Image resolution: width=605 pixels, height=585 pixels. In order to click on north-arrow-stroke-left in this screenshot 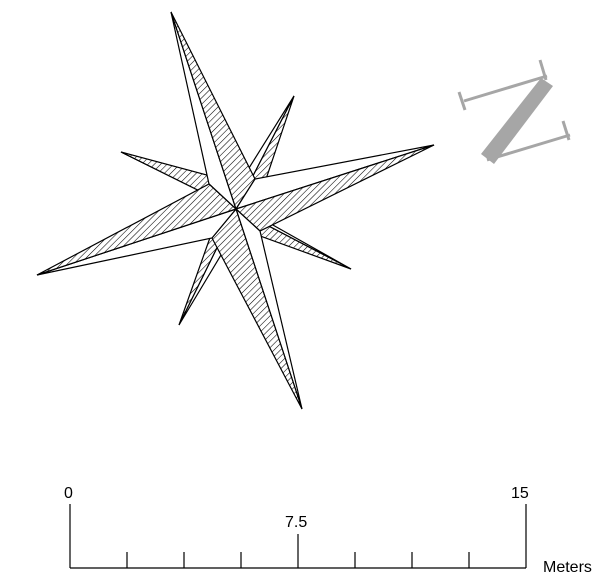, I will do `click(505, 88)`.